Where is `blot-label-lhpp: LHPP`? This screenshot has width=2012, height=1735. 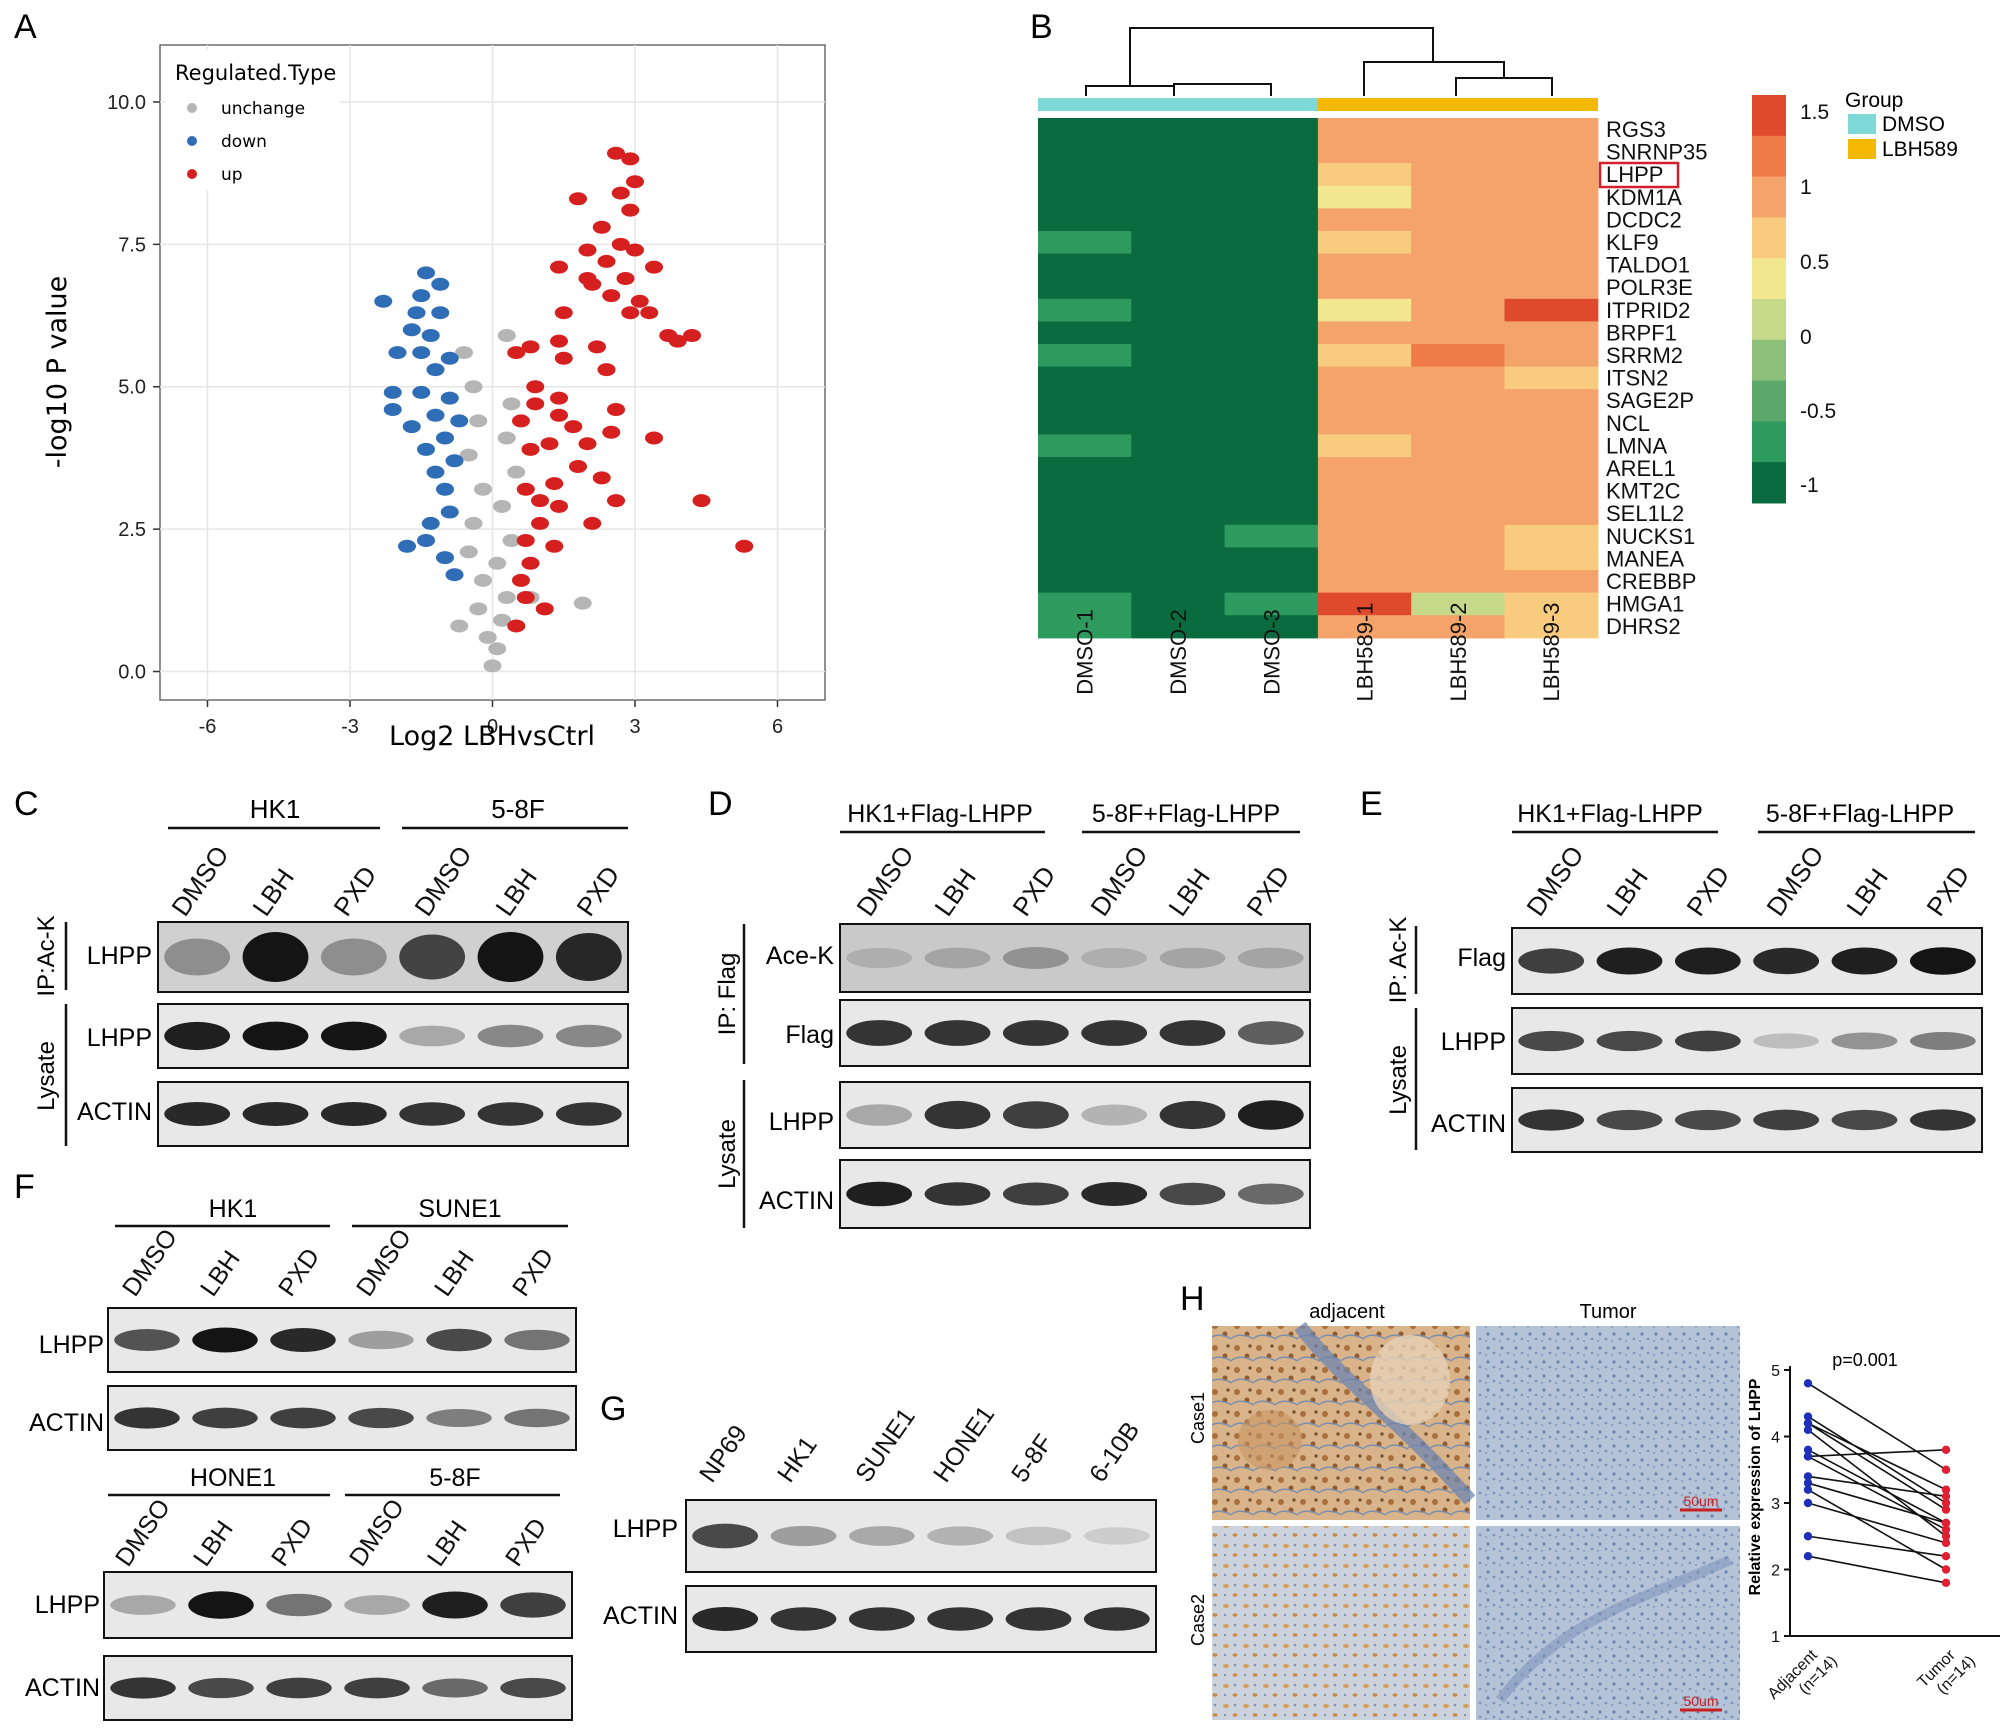 blot-label-lhpp: LHPP is located at coordinates (645, 1529).